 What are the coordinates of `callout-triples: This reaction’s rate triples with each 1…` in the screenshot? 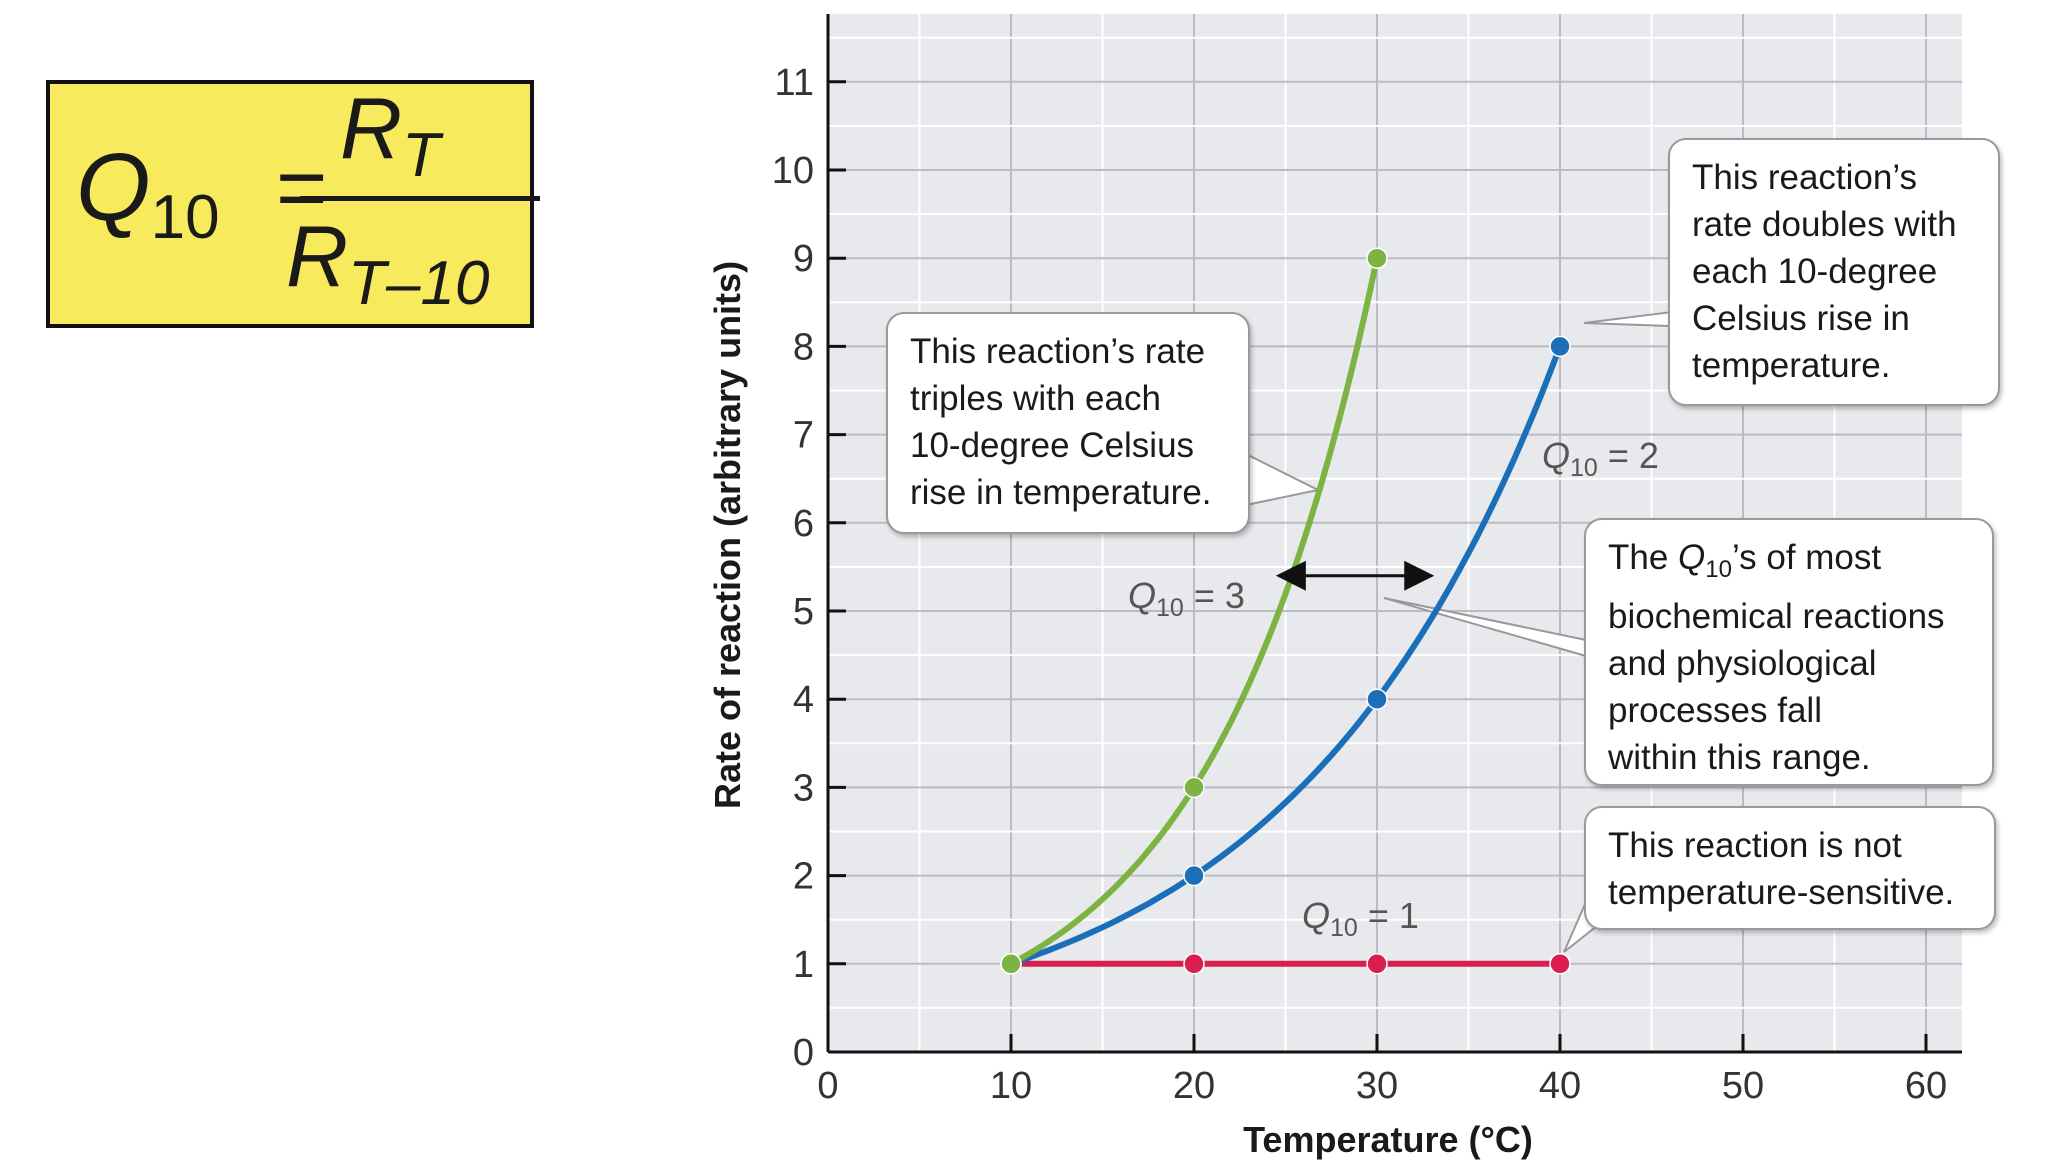 It's located at (1068, 423).